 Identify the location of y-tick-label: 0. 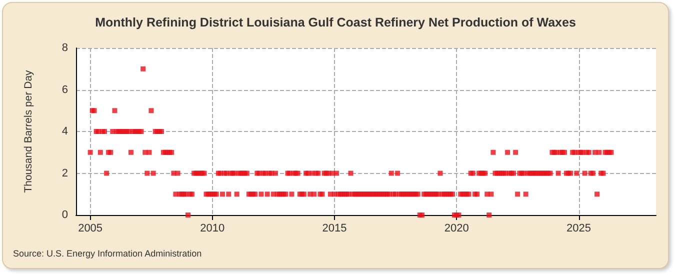
(65, 215).